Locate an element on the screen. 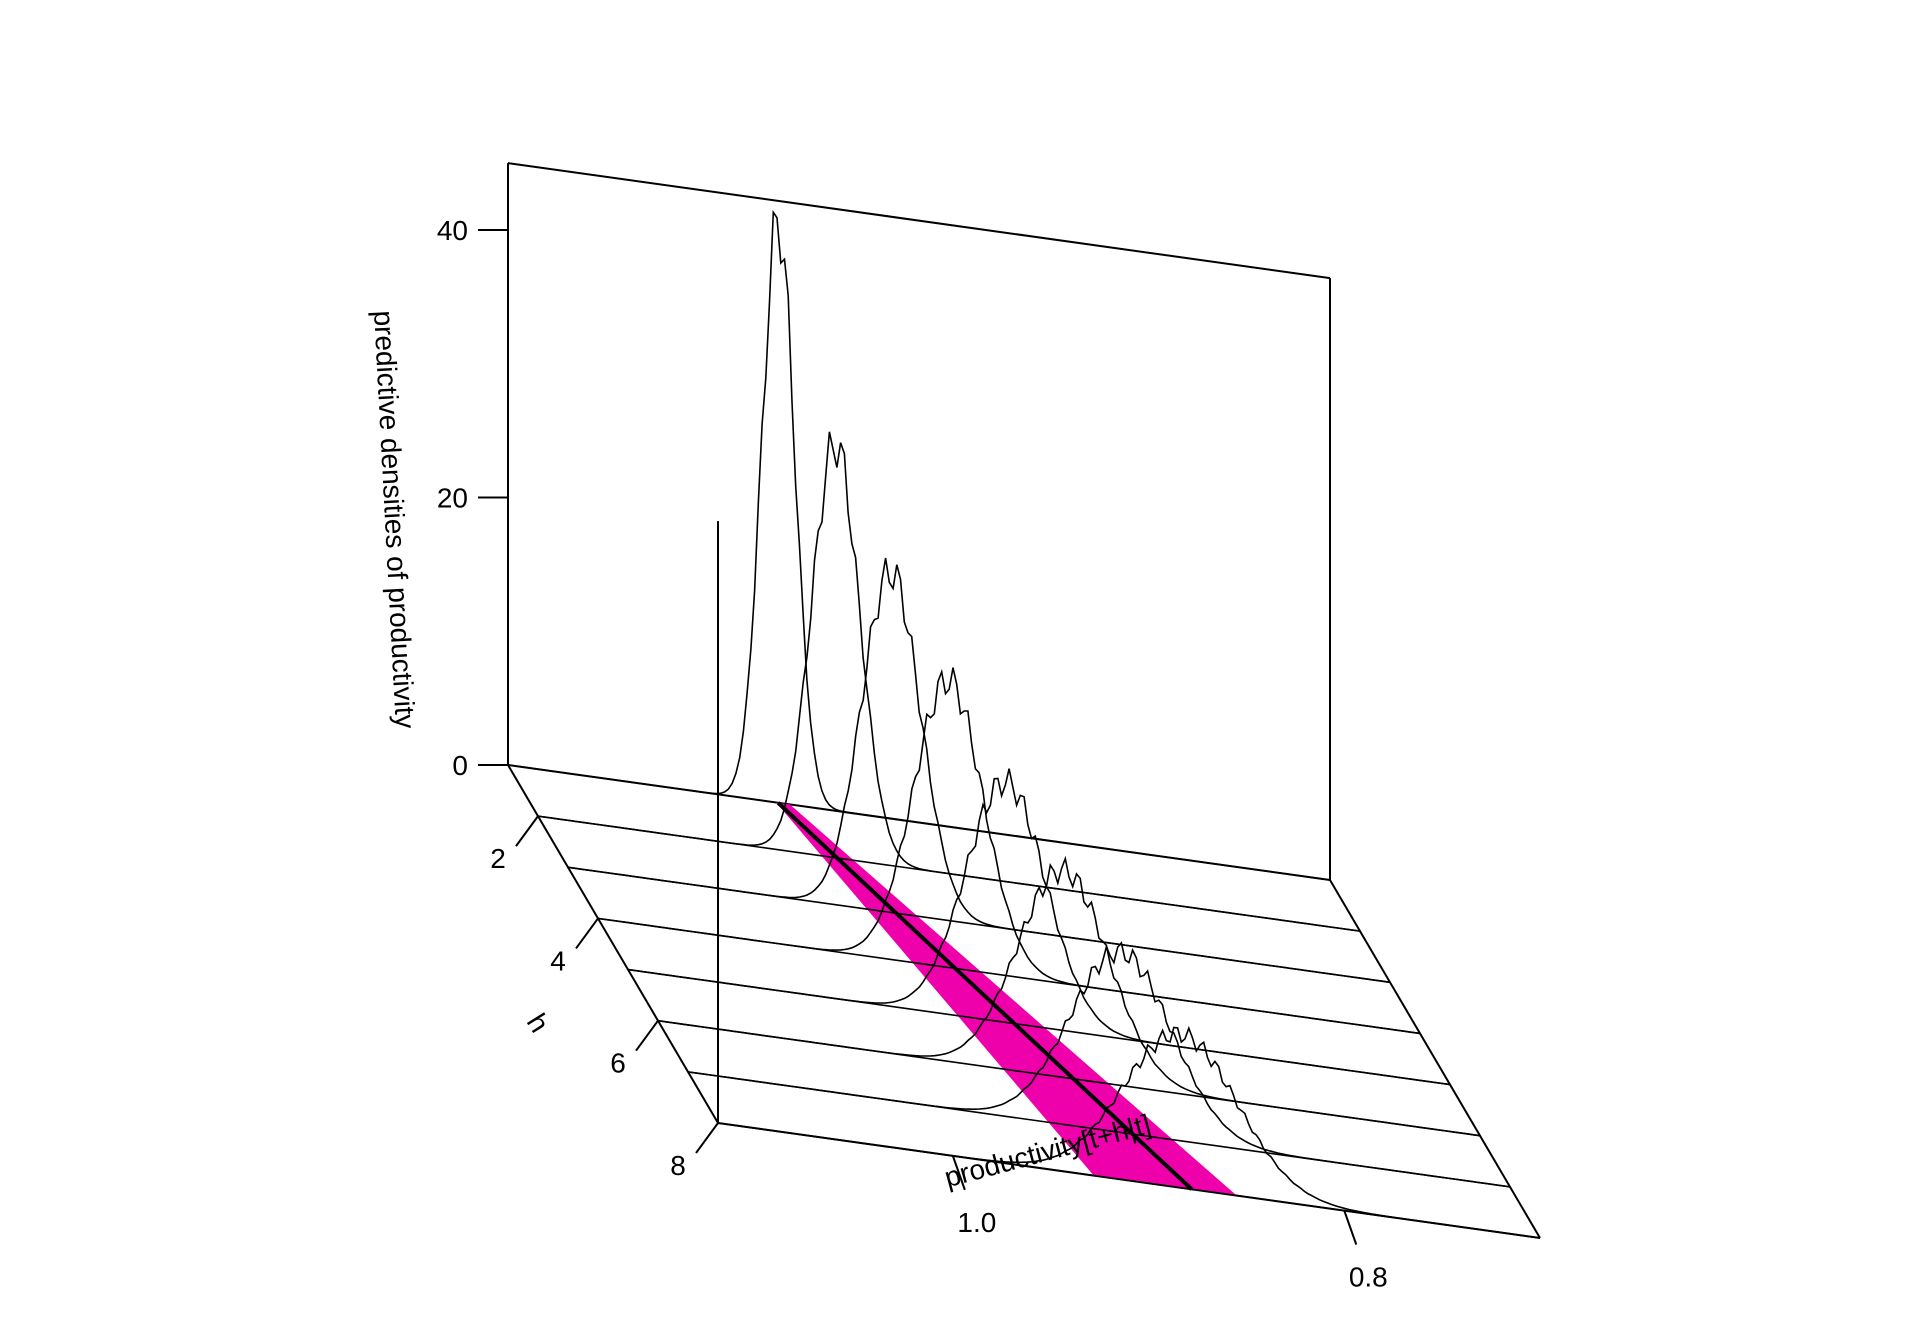 This screenshot has height=1344, width=1920. credible-band is located at coordinates (1006, 998).